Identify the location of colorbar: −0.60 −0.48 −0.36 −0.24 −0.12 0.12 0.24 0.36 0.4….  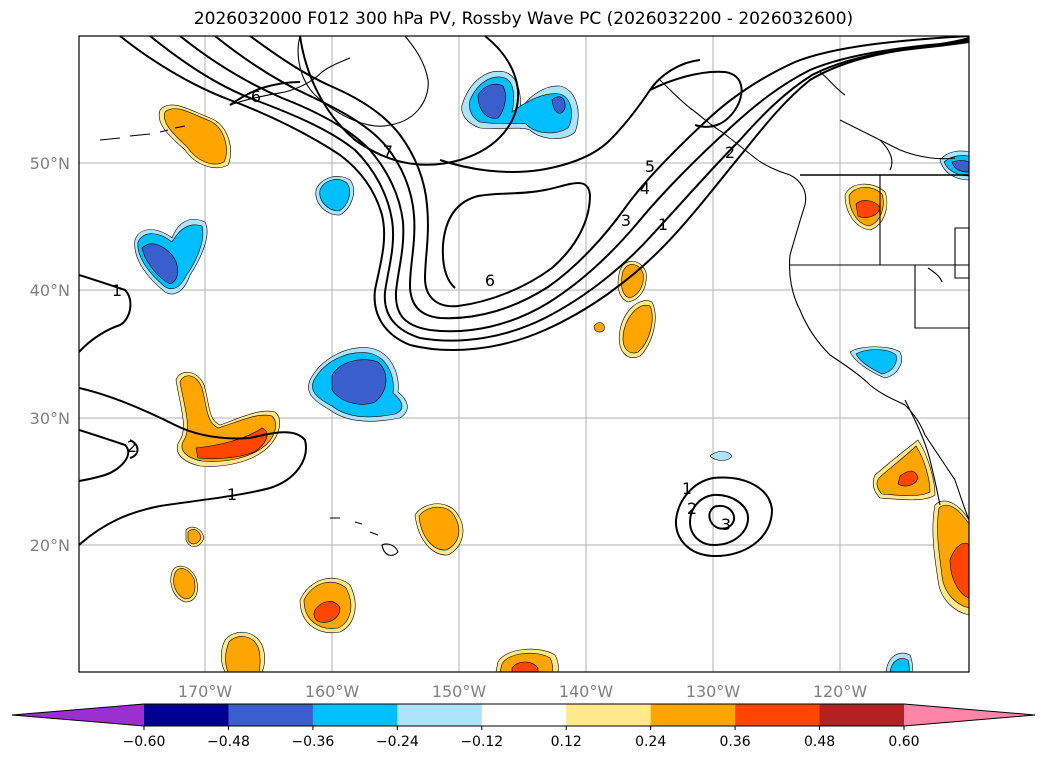
(523, 726).